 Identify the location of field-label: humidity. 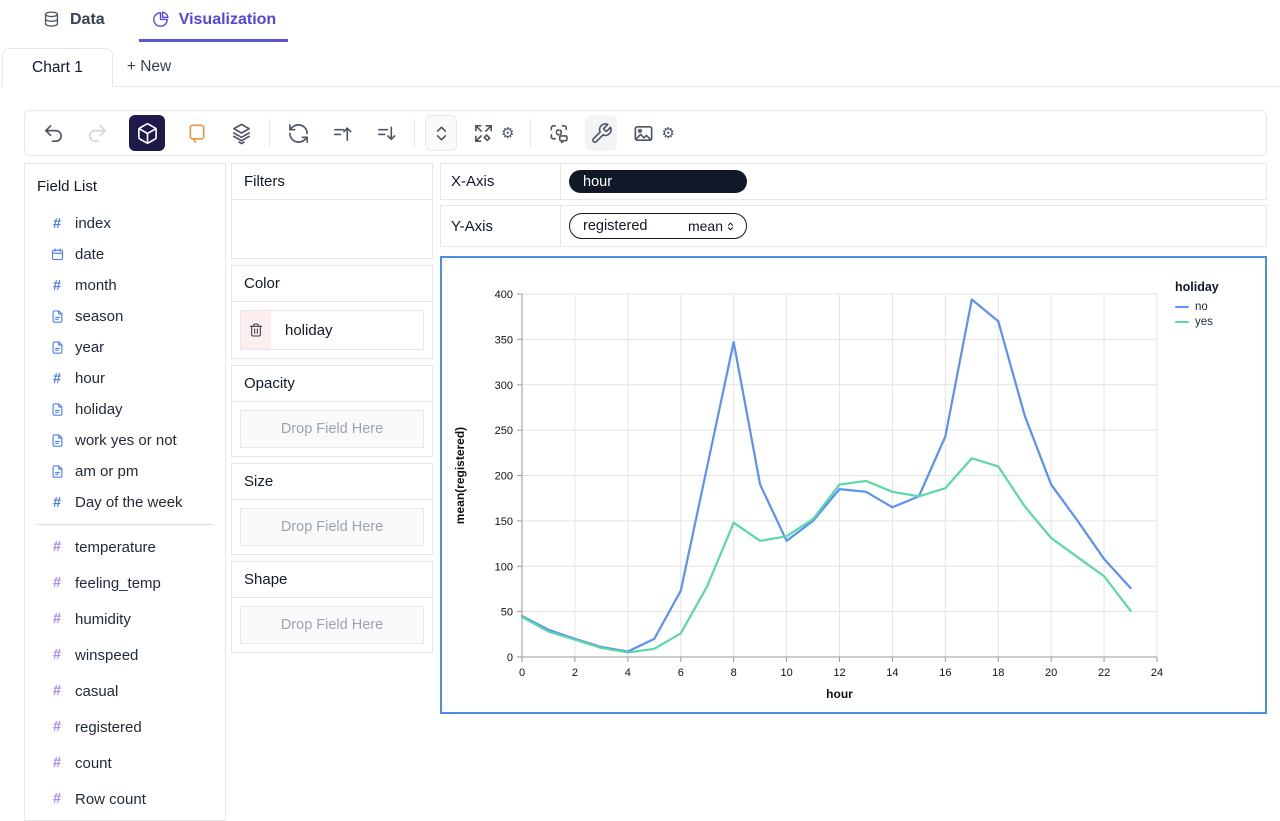
(103, 619).